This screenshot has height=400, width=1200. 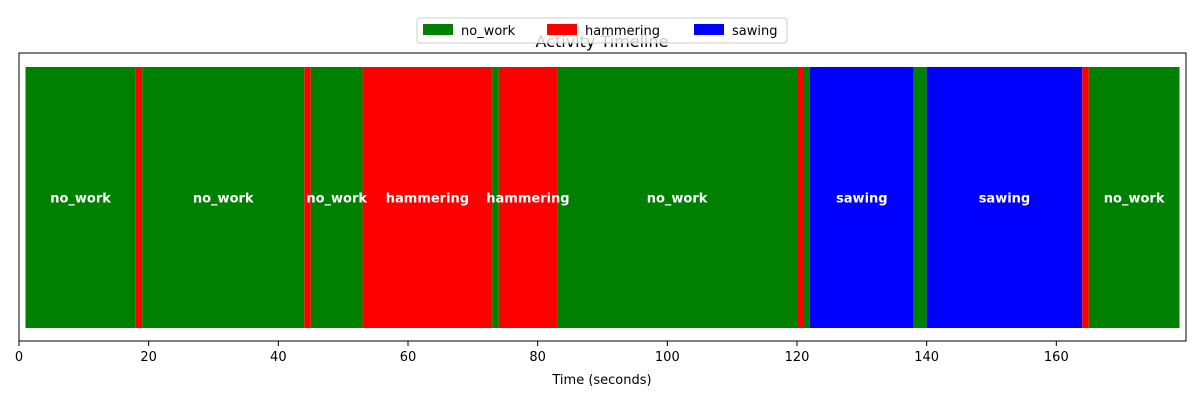 What do you see at coordinates (601, 380) in the screenshot?
I see `x-axis-label: Time (seconds)` at bounding box center [601, 380].